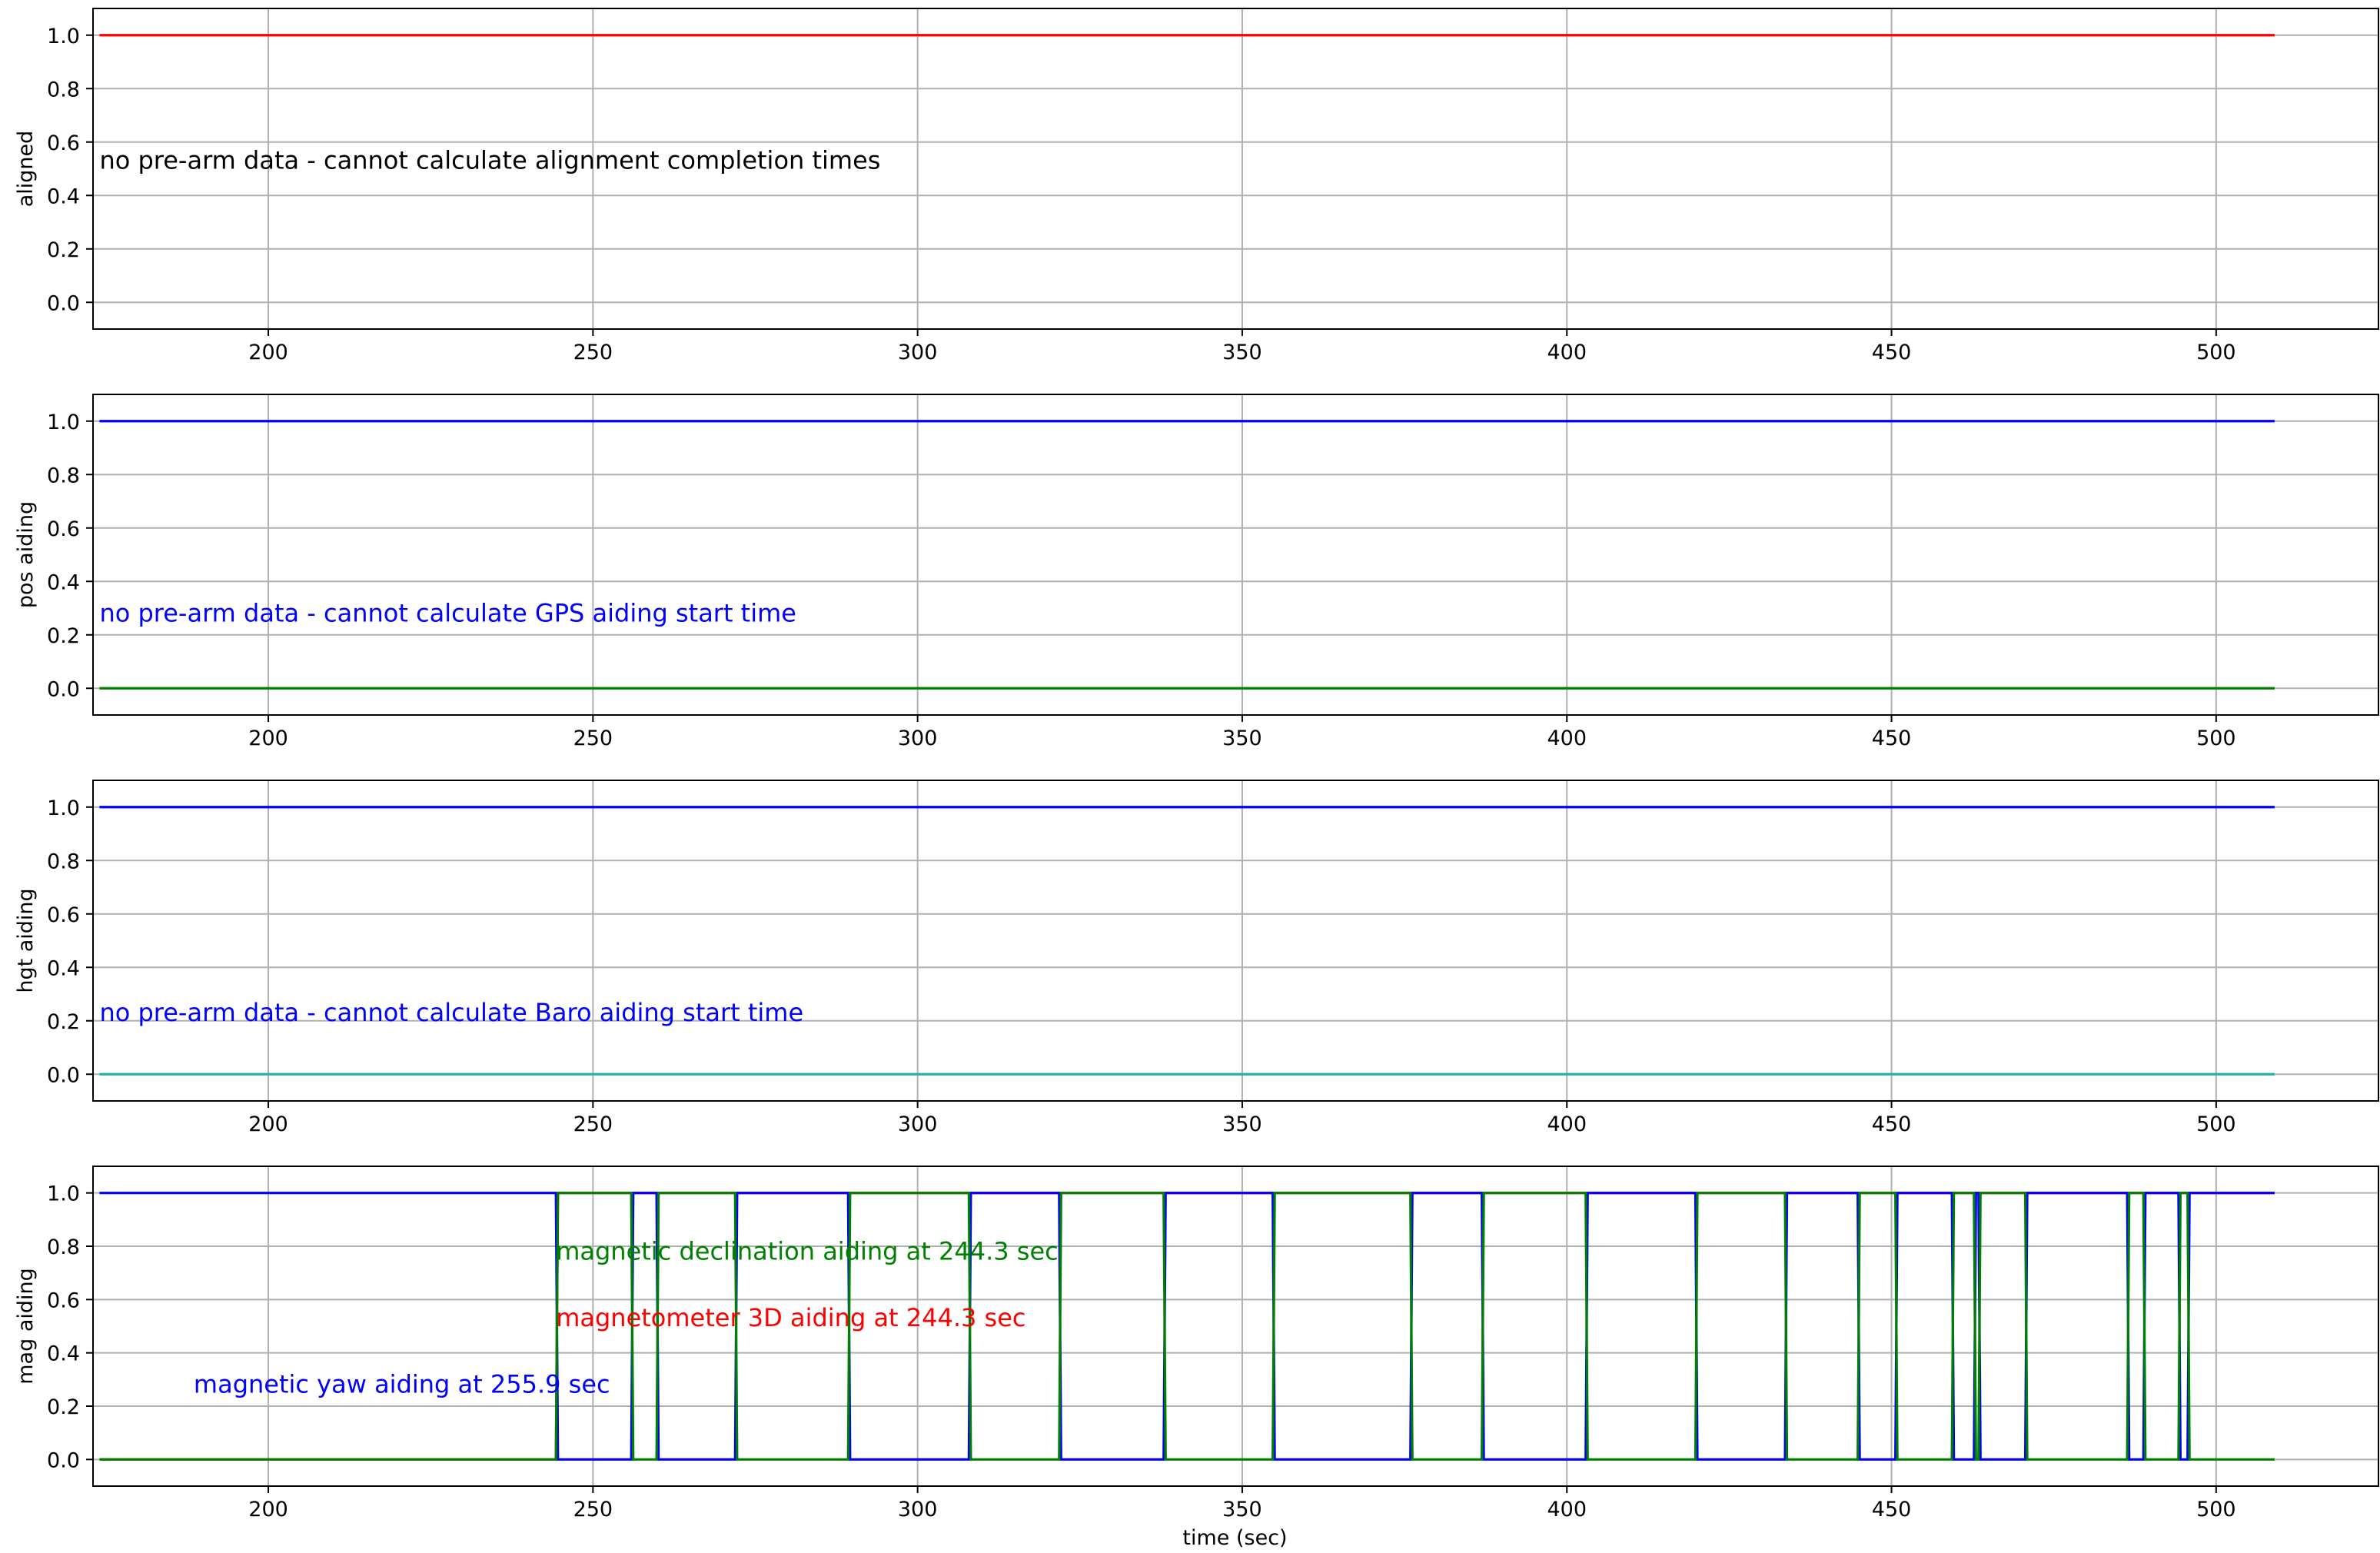 The height and width of the screenshot is (1553, 2380). What do you see at coordinates (808, 1251) in the screenshot?
I see `annotation-text: magnetic declination aiding at 244.3 sec` at bounding box center [808, 1251].